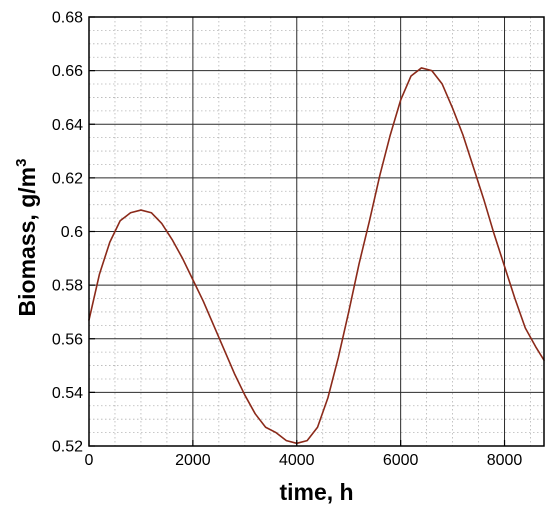 The image size is (550, 512). I want to click on x-tick-label: 8000, so click(505, 460).